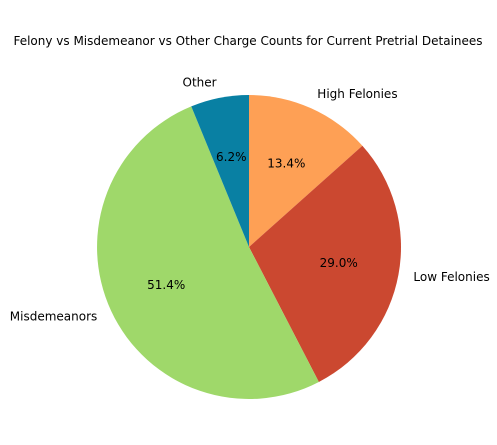 Image resolution: width=497 pixels, height=445 pixels. Describe the element at coordinates (339, 263) in the screenshot. I see `slice-percent-low-felonies: 29.0%` at that location.